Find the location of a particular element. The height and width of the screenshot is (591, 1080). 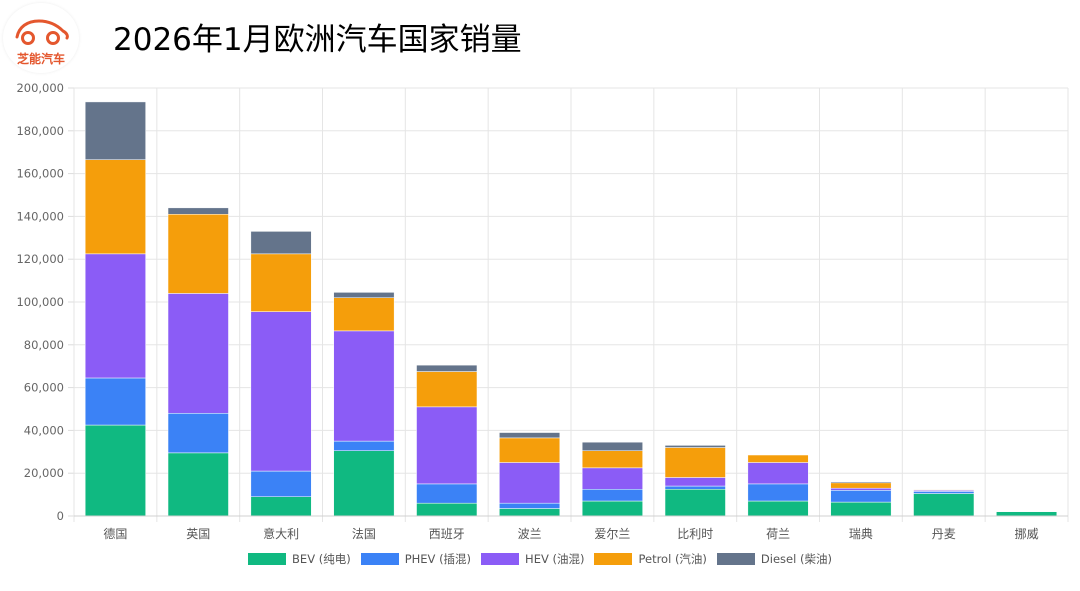

y-tick-label: 100,000 is located at coordinates (40, 302).